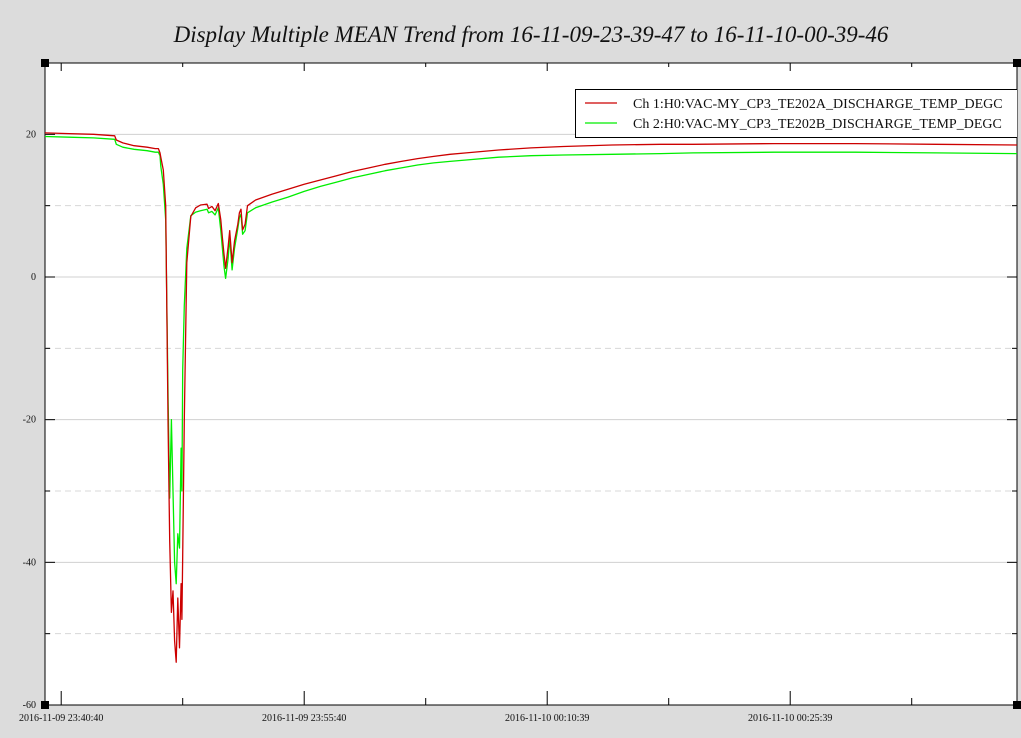  What do you see at coordinates (790, 718) in the screenshot?
I see `x-tick-label: 2016-11-10 00:25:39` at bounding box center [790, 718].